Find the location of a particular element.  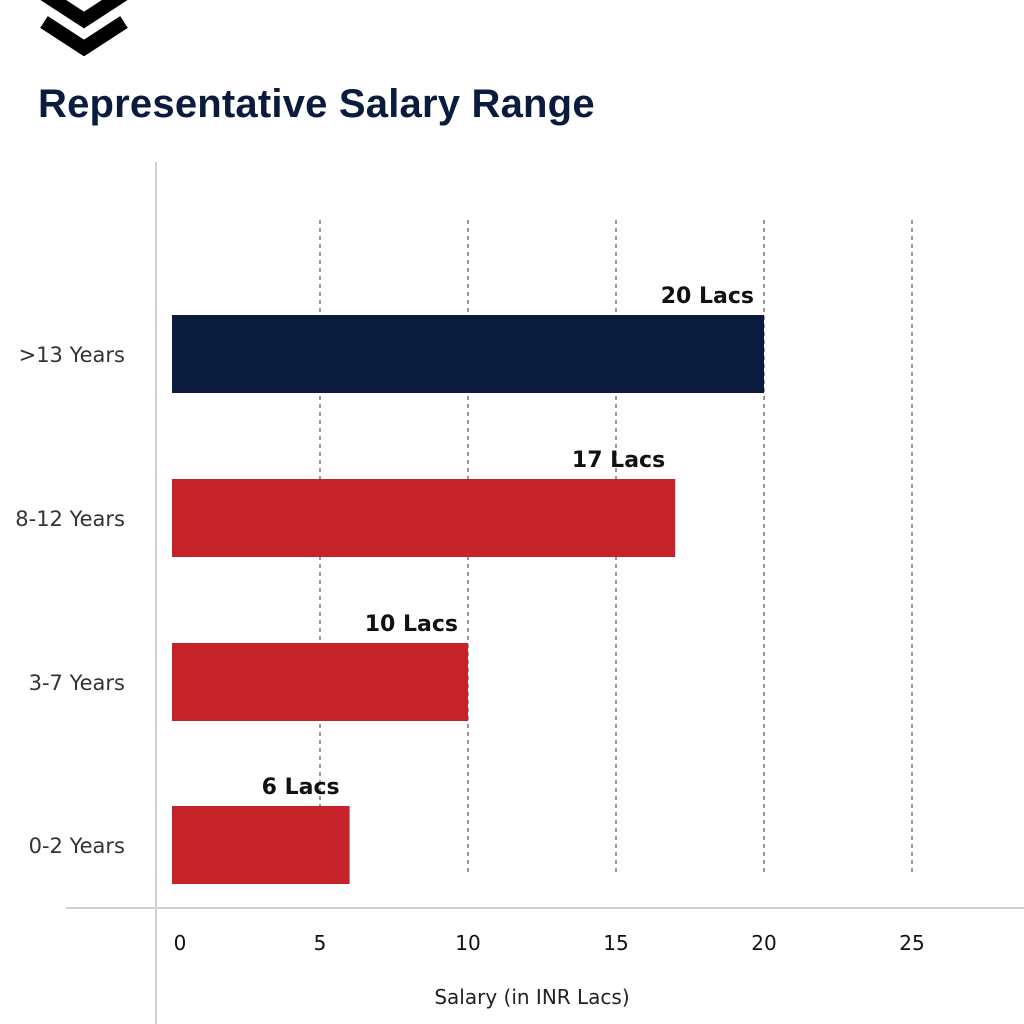

bar-3-7-years is located at coordinates (320, 682).